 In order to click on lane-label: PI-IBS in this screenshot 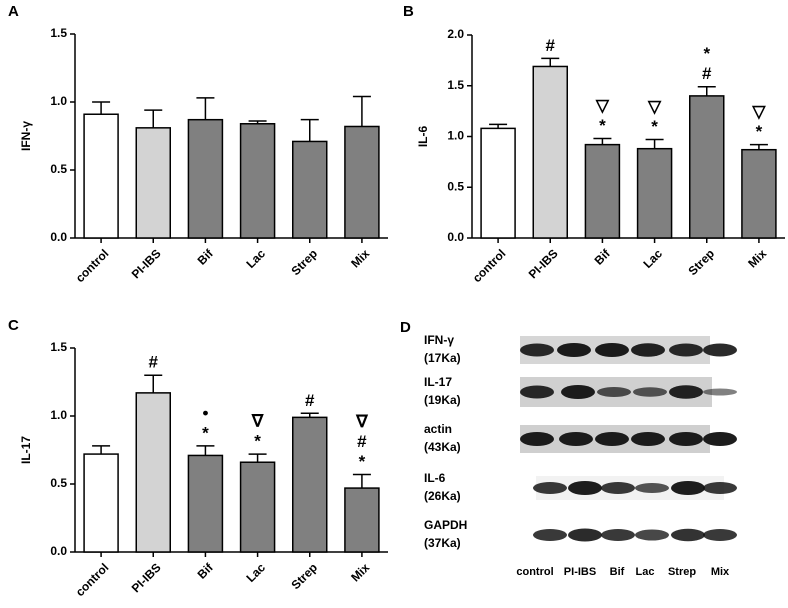, I will do `click(580, 572)`.